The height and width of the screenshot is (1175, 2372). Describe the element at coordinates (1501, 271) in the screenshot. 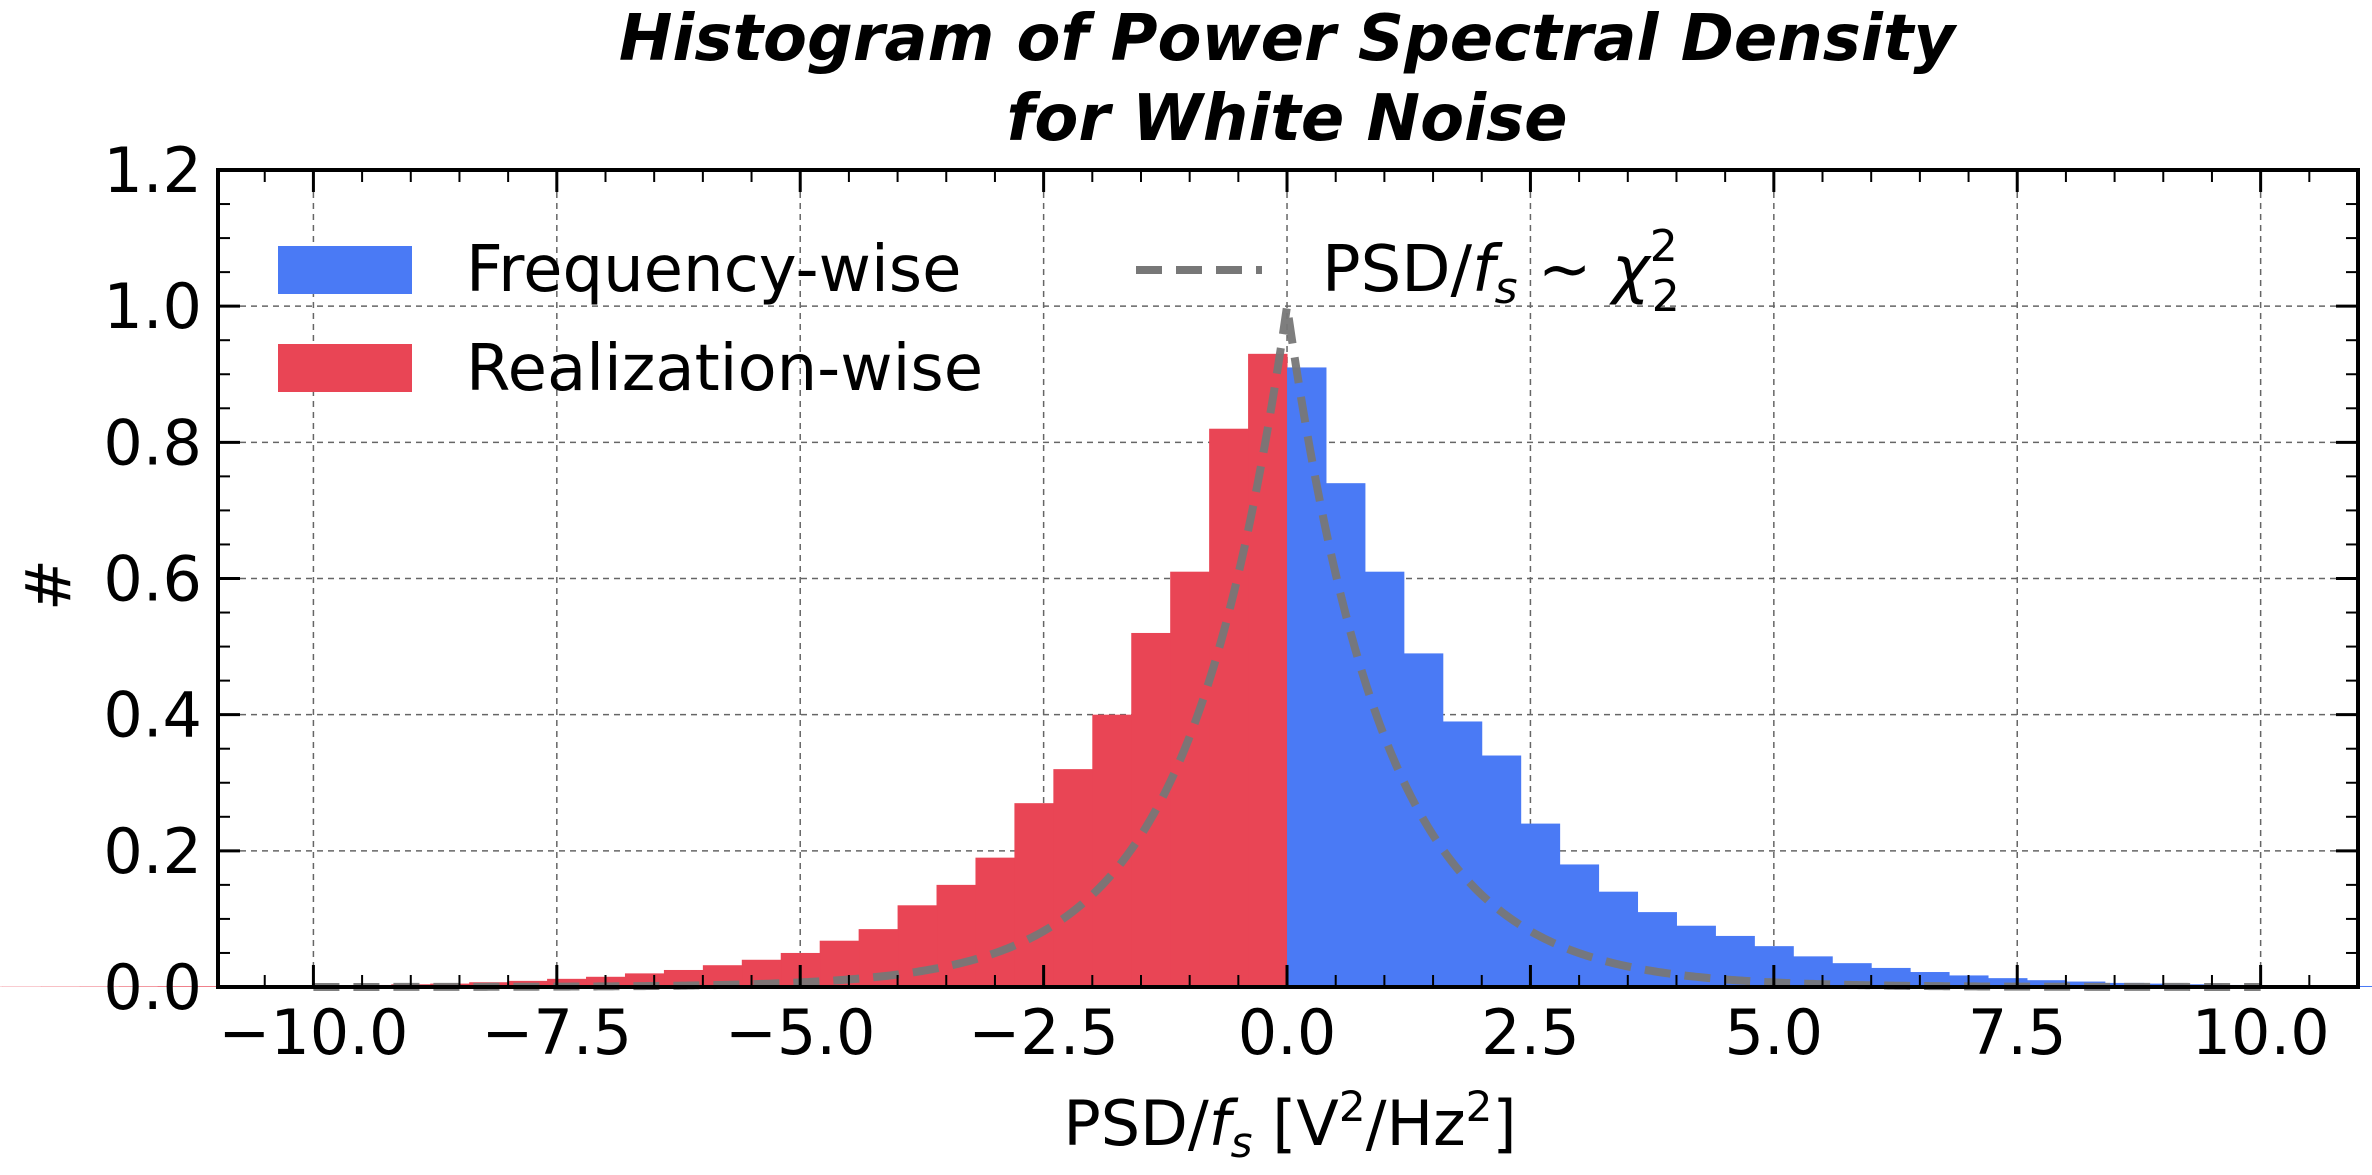

I see `legend-label-chi2: PSD/fs ~ χ2 2` at that location.